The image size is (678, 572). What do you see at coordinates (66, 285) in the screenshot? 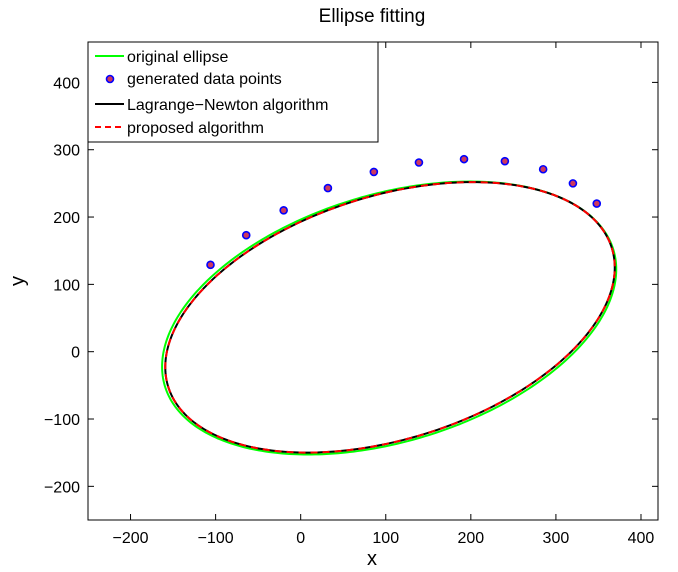
I see `y-tick-label: 100` at bounding box center [66, 285].